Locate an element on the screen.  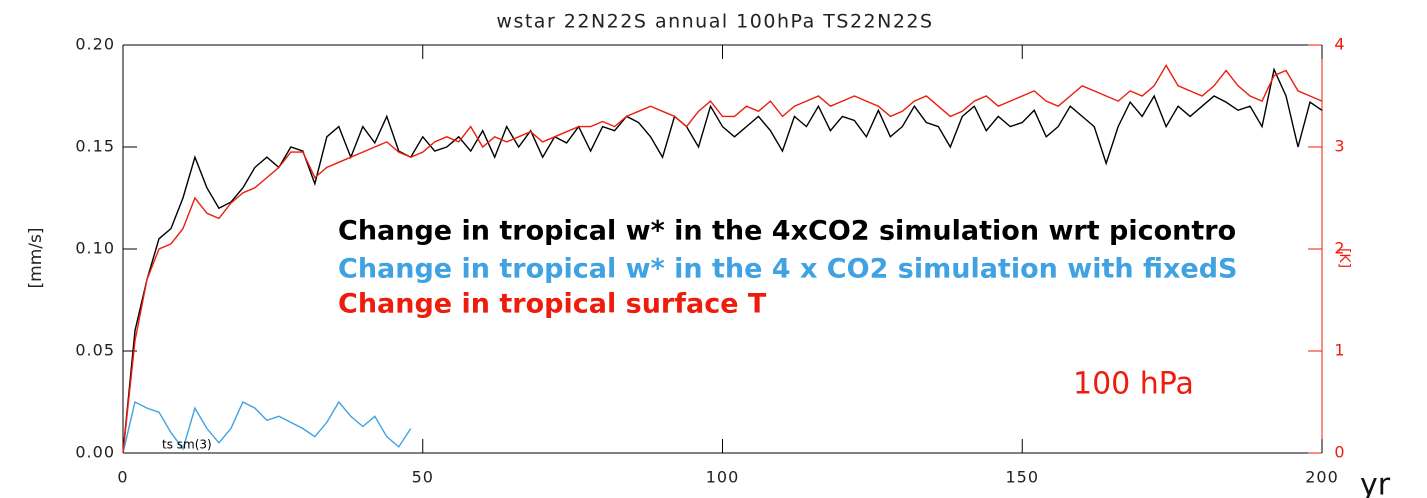
y-tick-label: 0.10 is located at coordinates (95, 248).